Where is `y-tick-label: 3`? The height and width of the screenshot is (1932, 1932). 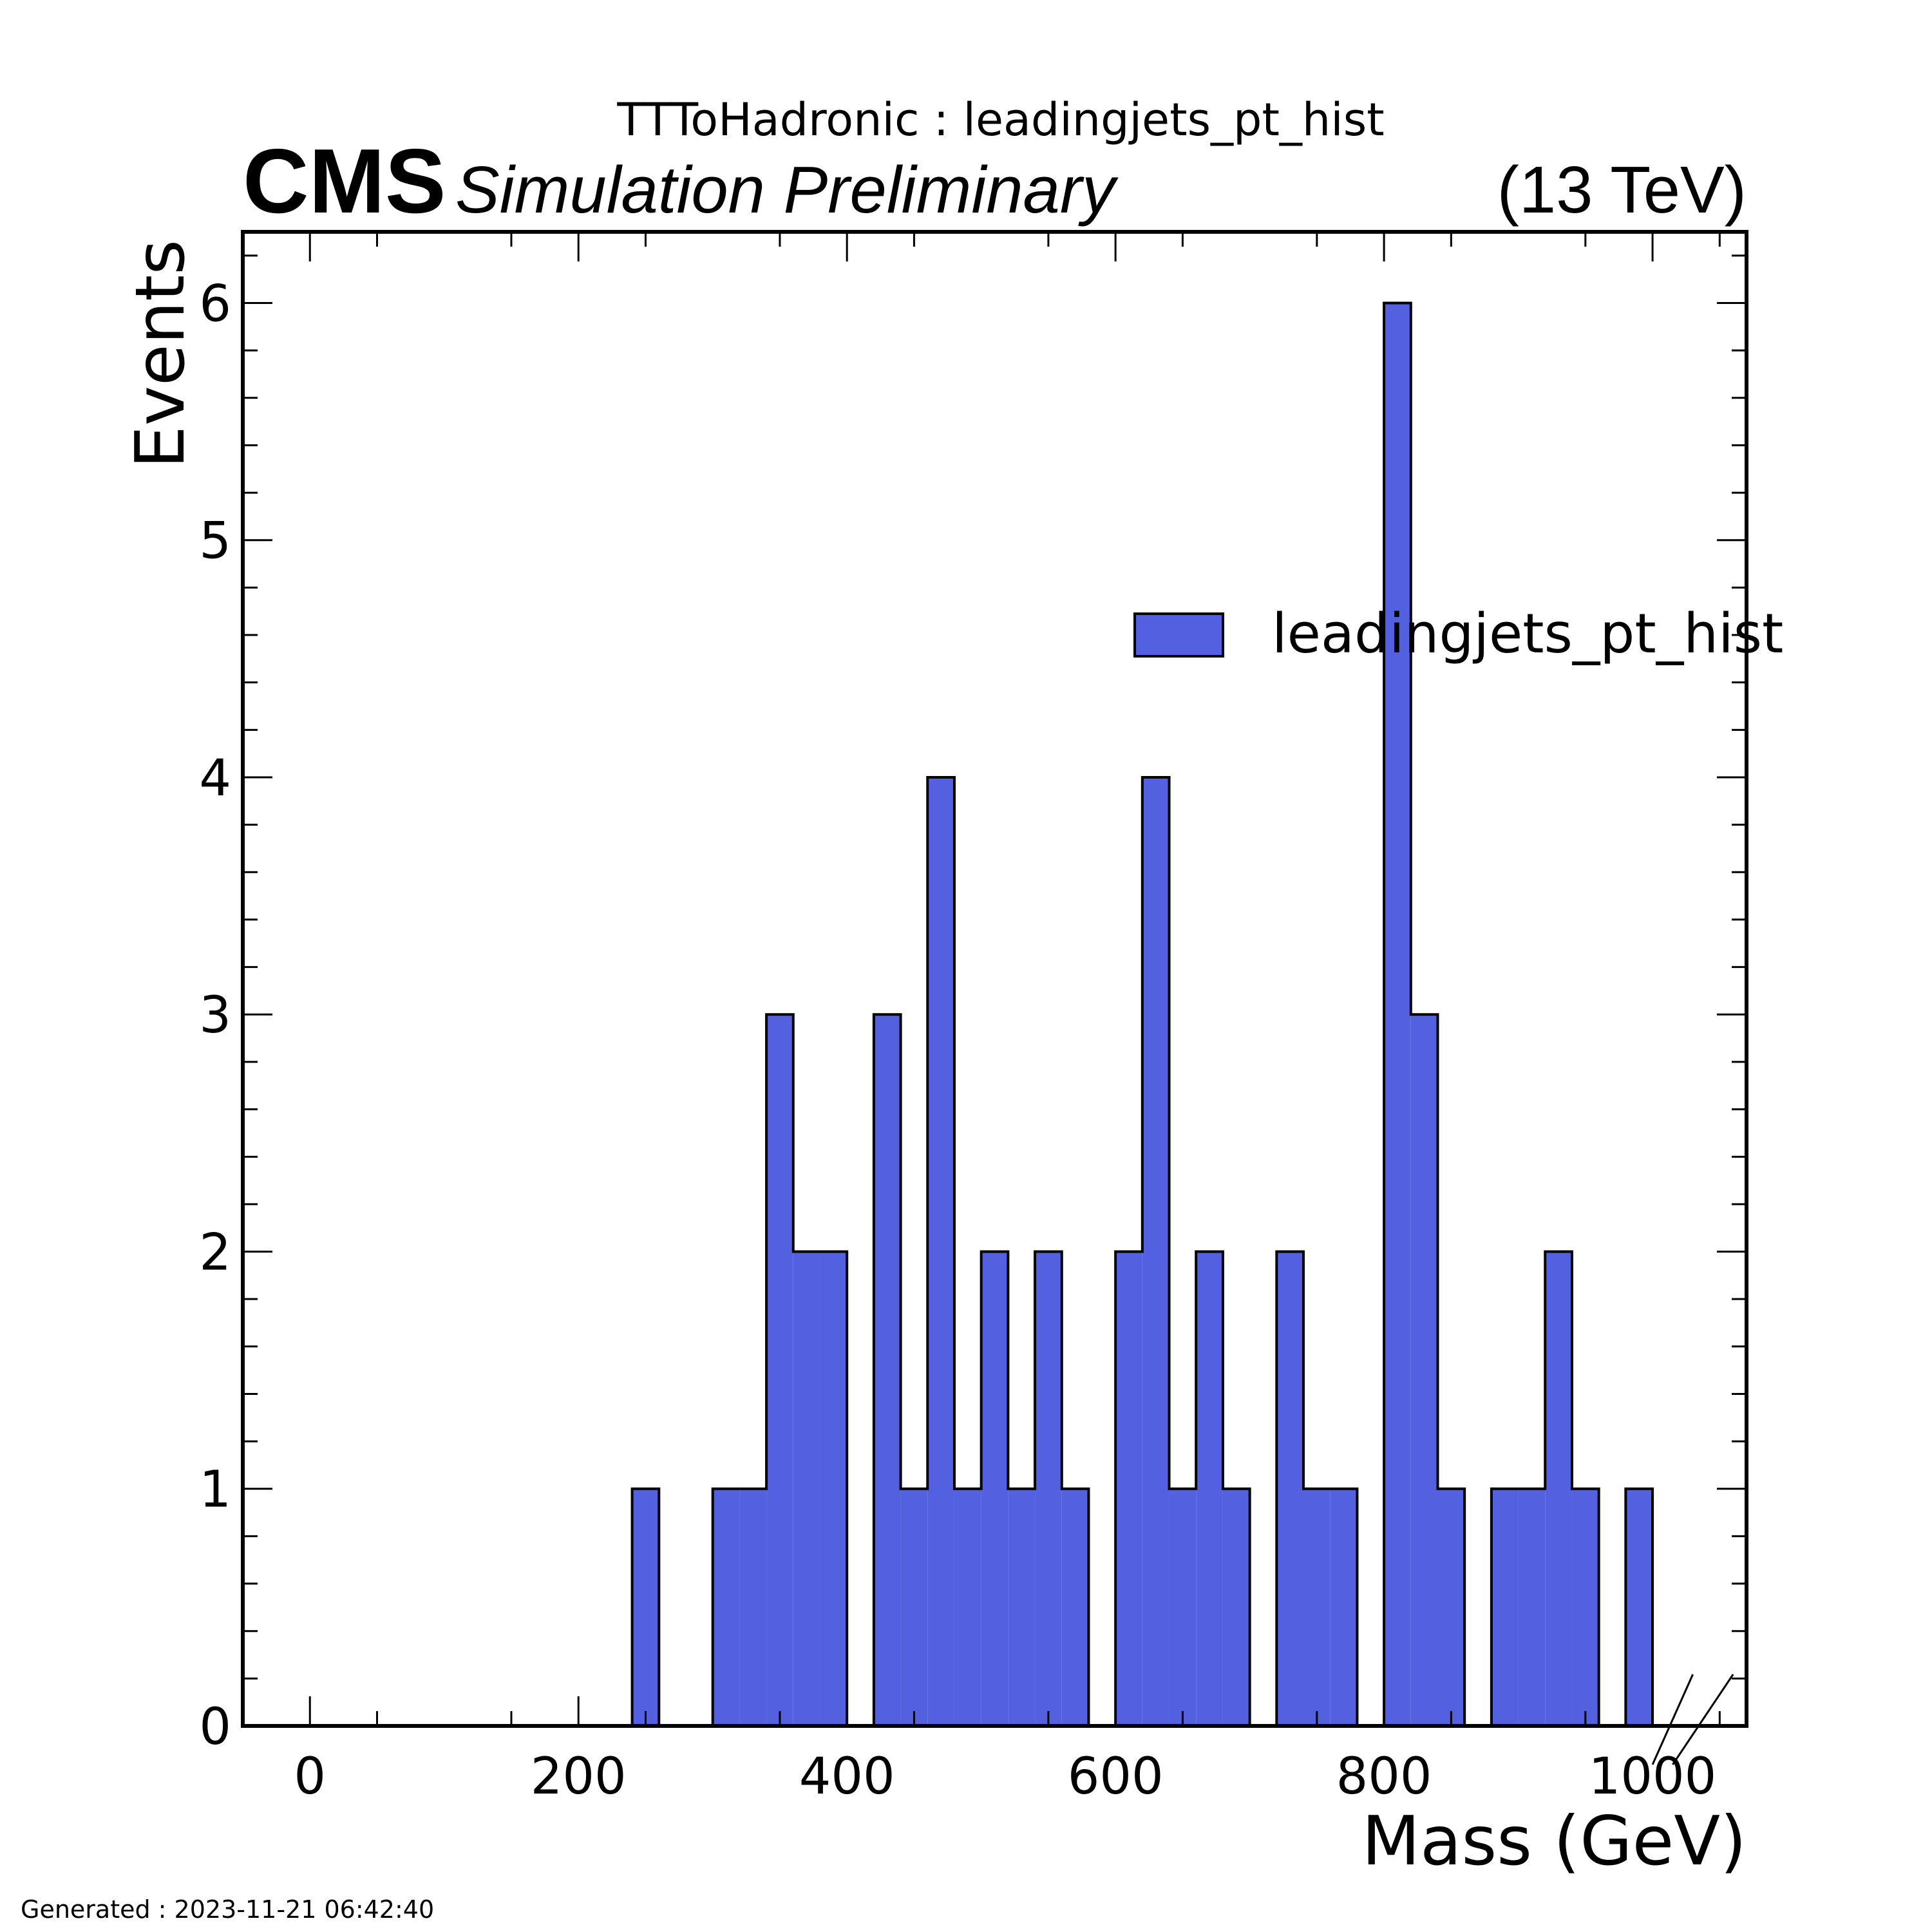 y-tick-label: 3 is located at coordinates (215, 1016).